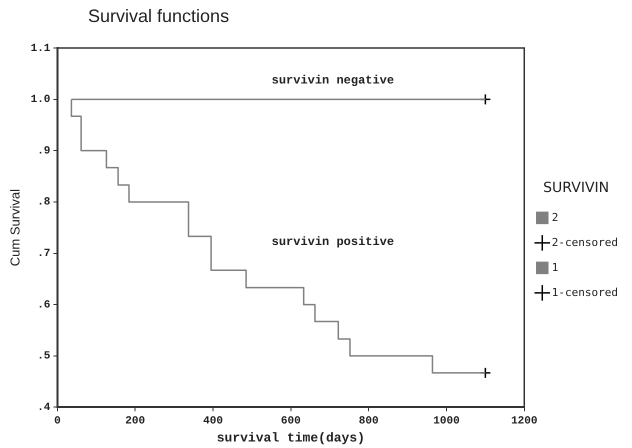  Describe the element at coordinates (213, 422) in the screenshot. I see `x-tick-label: 400` at that location.